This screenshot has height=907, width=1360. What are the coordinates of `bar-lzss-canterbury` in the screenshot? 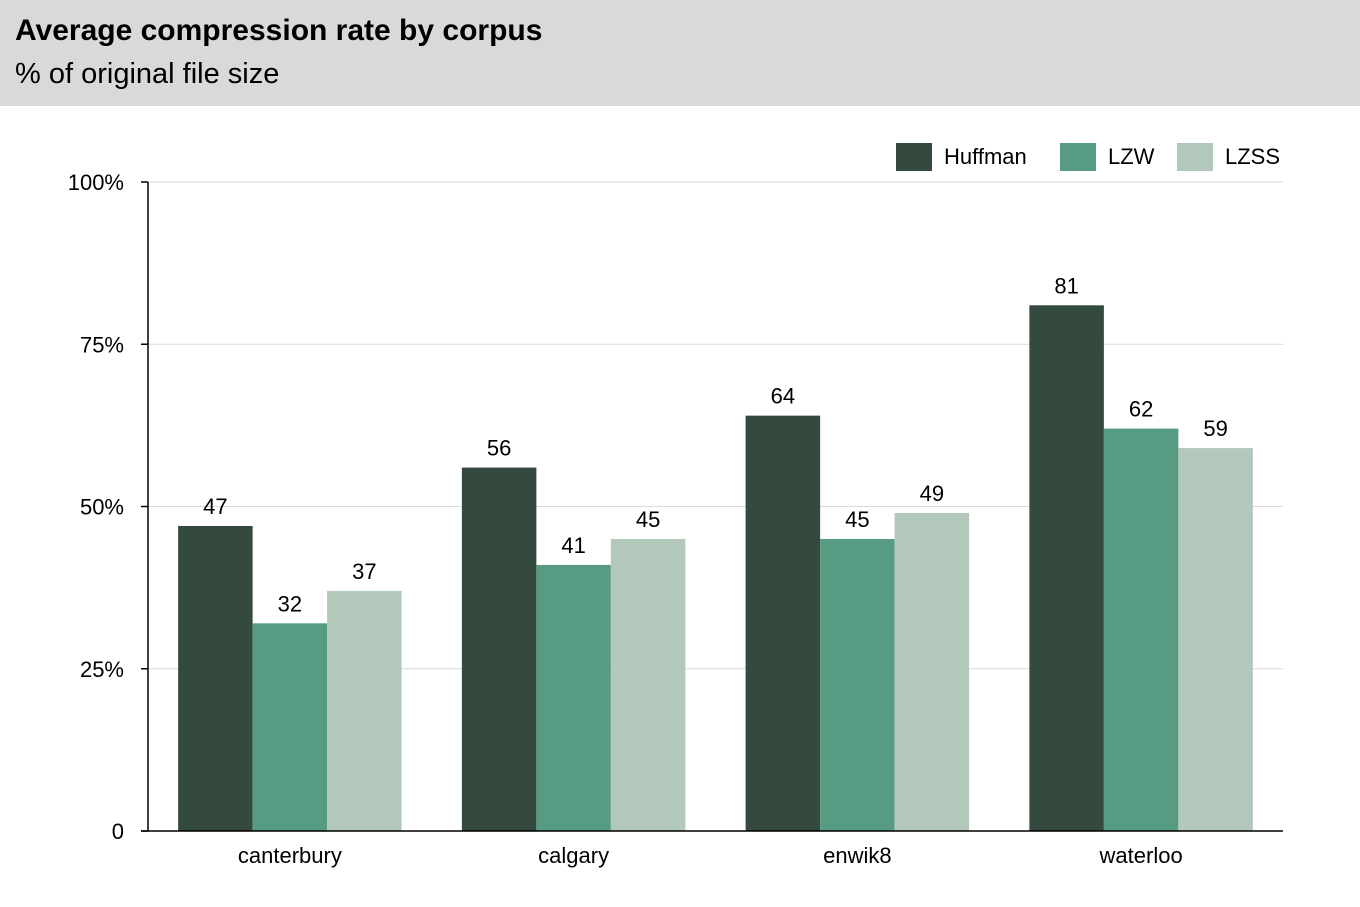 It's located at (364, 710).